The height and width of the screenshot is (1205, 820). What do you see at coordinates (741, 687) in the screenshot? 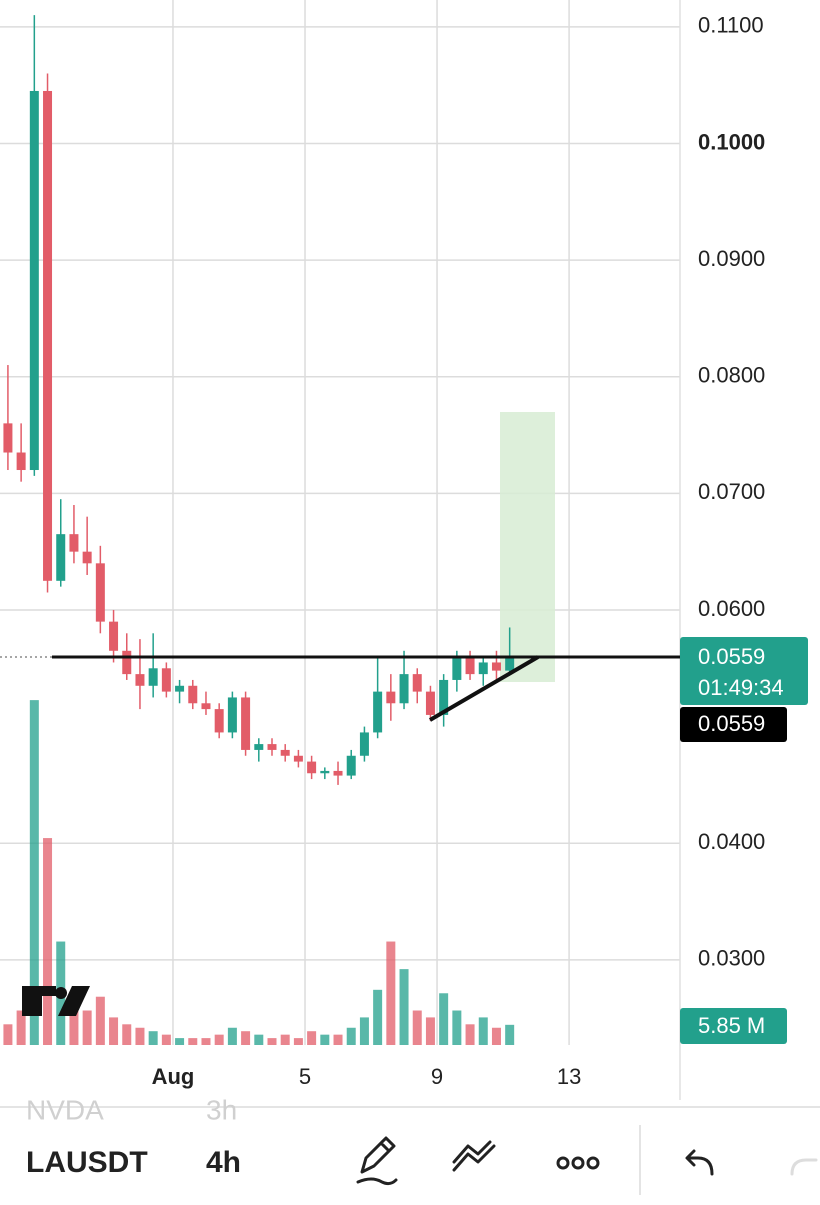
I see `countdown-label: 01:49:34` at bounding box center [741, 687].